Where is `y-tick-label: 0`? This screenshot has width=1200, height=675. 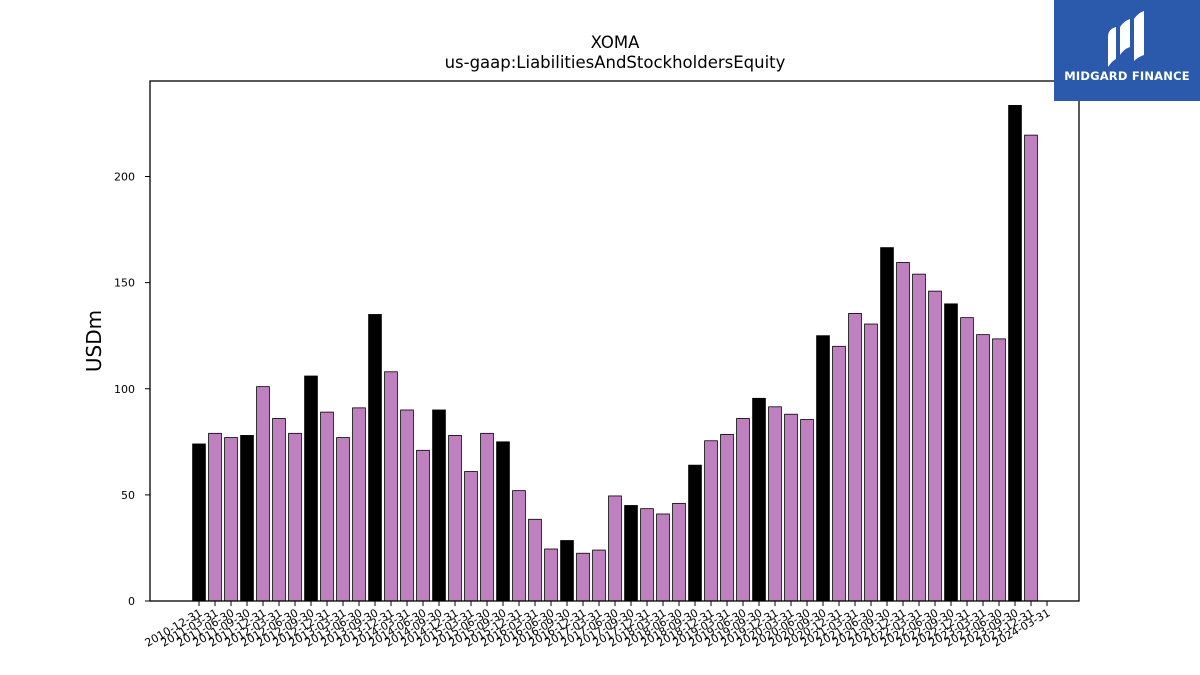
y-tick-label: 0 is located at coordinates (131, 601).